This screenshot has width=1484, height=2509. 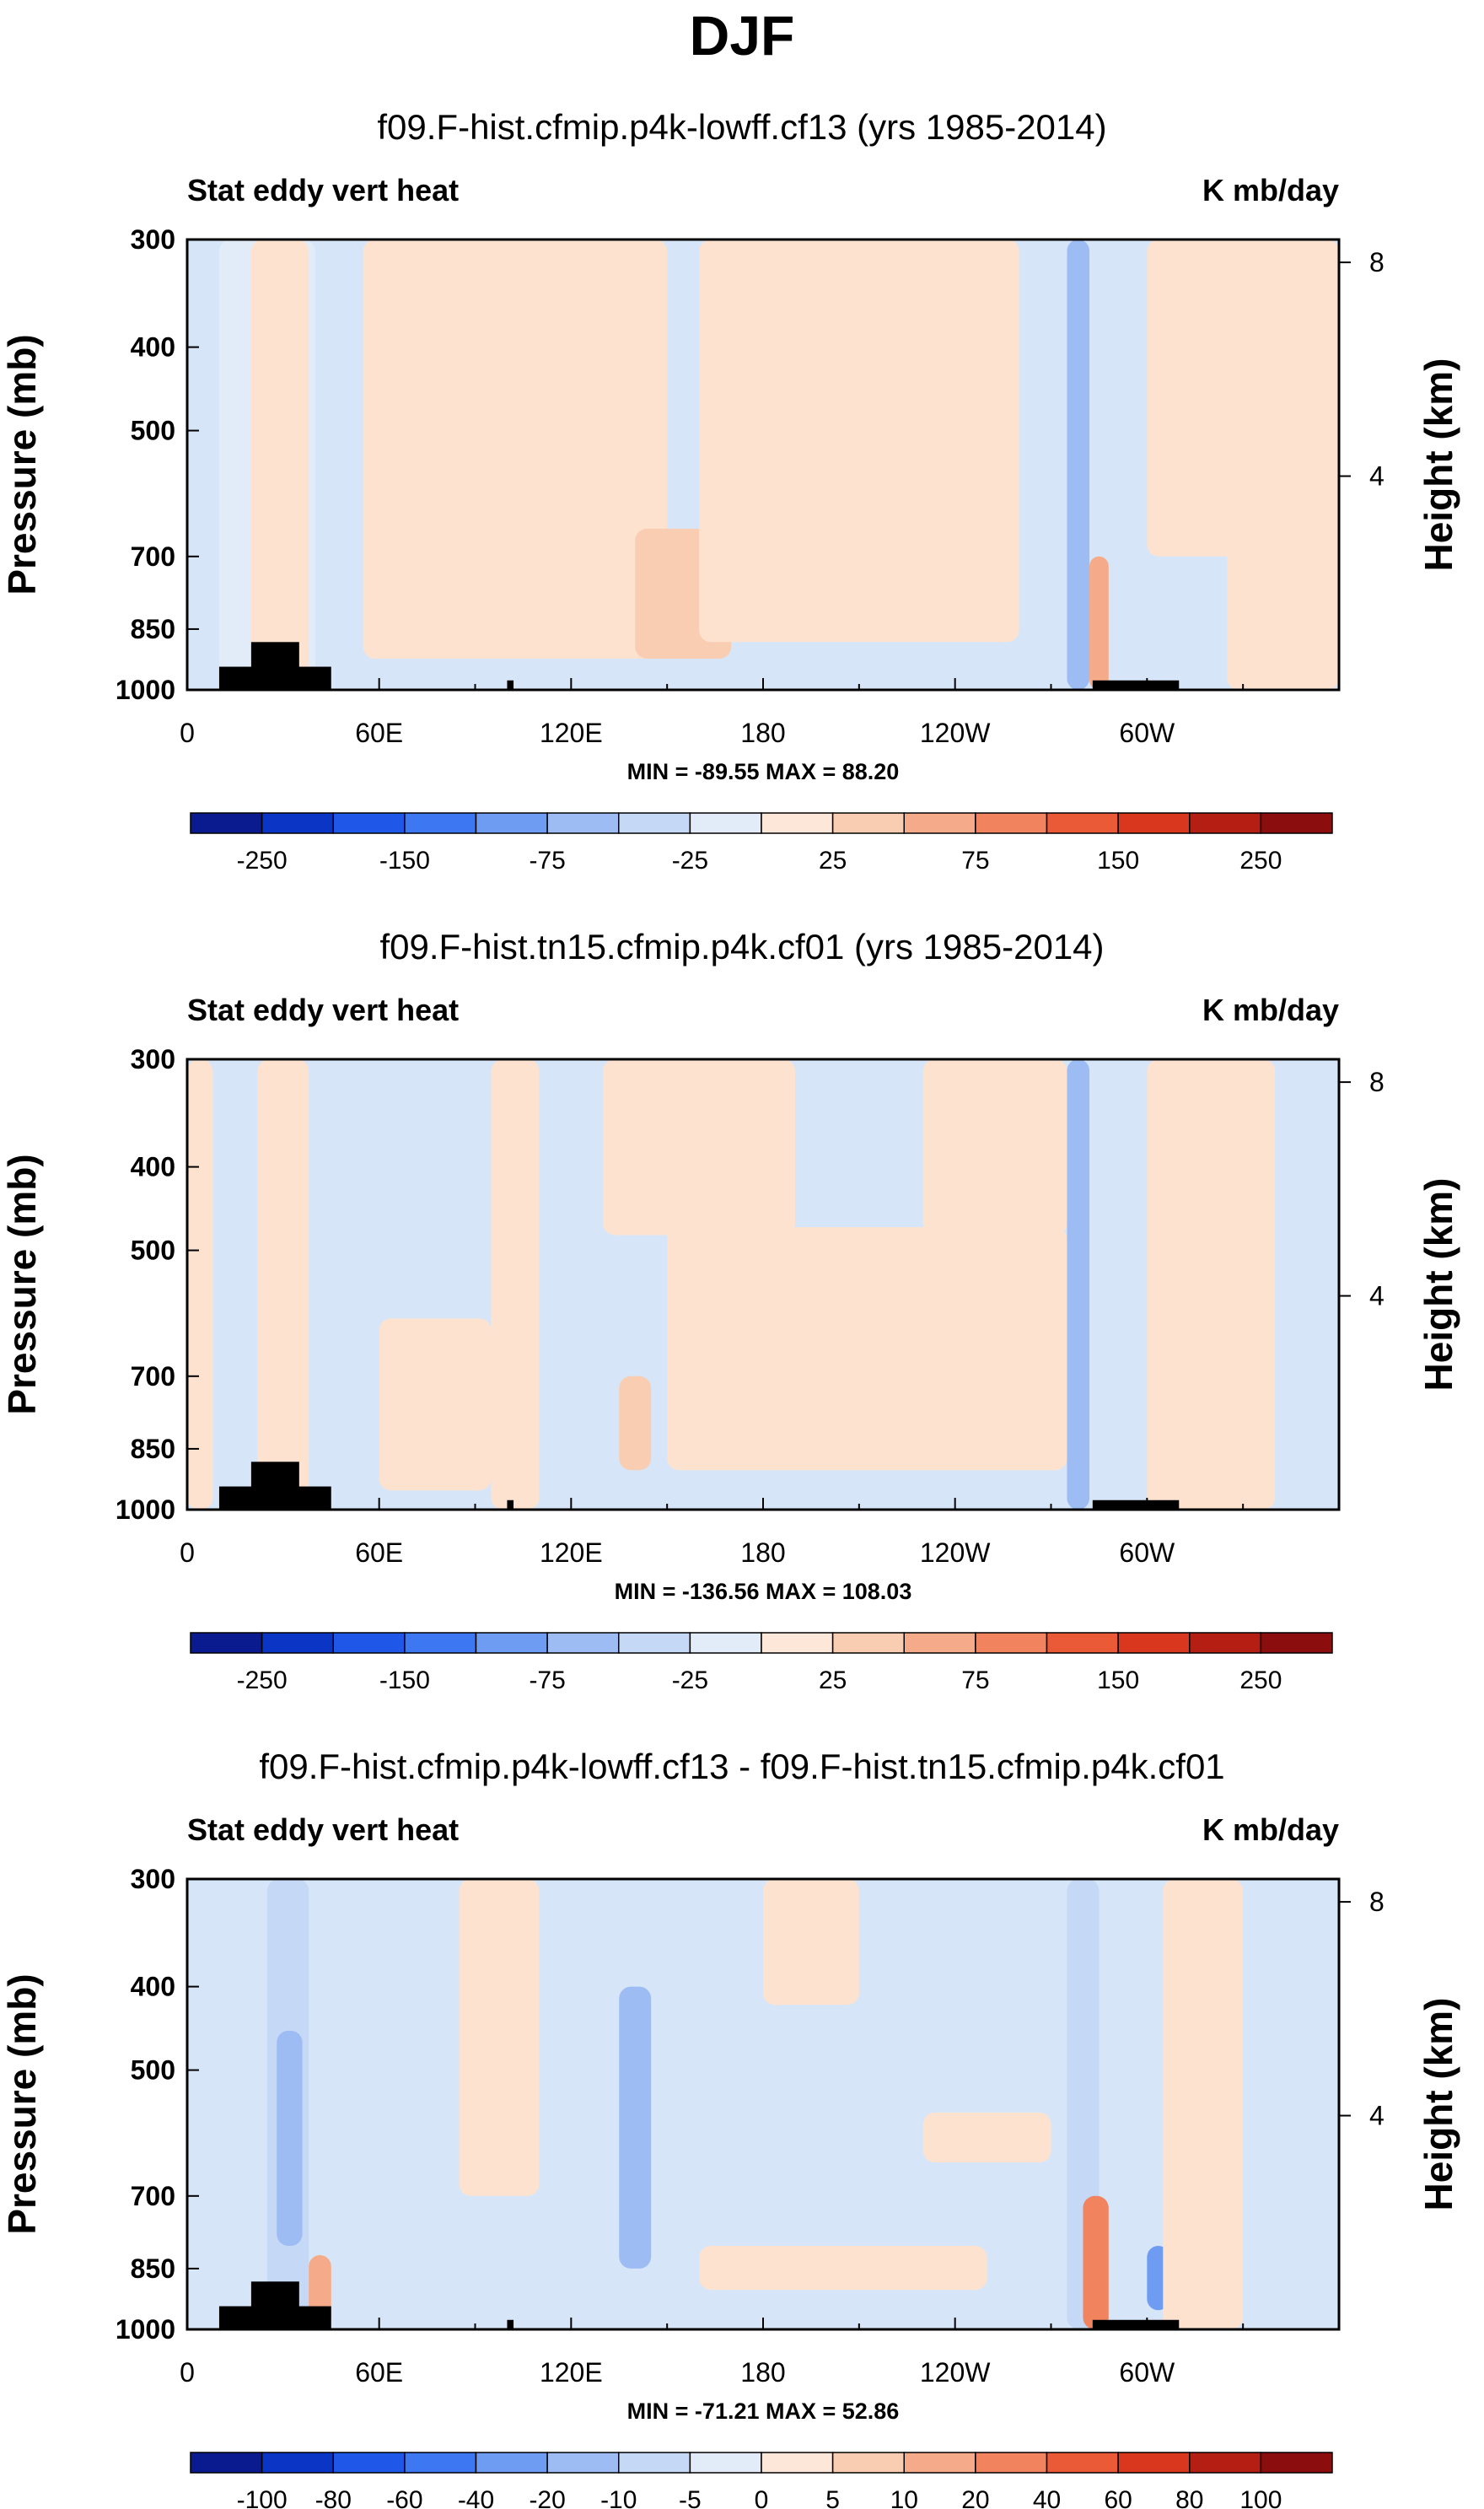 I want to click on colorbar-label: 80, so click(x=1189, y=2497).